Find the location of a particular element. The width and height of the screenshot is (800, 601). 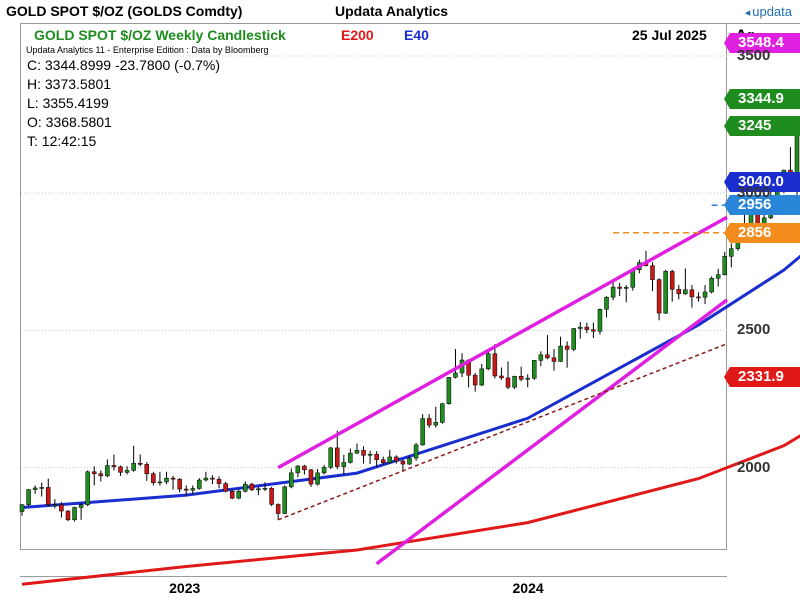

ohlc-open: O: 3368.5801 is located at coordinates (69, 122).